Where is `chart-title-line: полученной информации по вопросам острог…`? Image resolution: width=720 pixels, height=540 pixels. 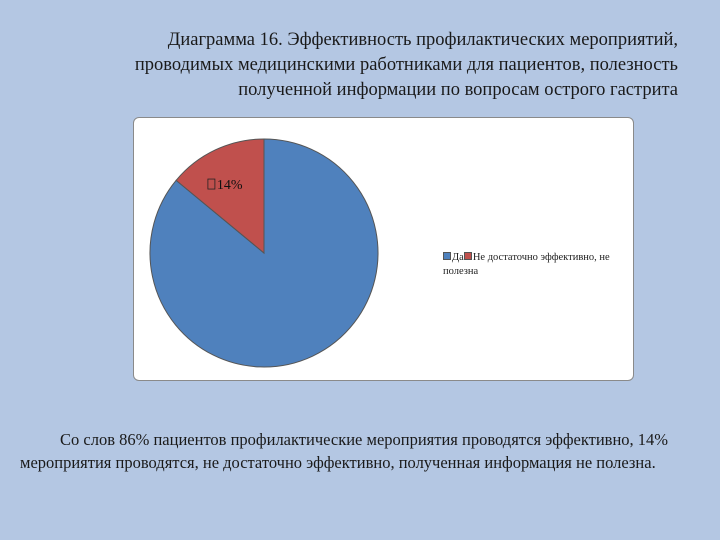 chart-title-line: полученной информации по вопросам острог… is located at coordinates (458, 90).